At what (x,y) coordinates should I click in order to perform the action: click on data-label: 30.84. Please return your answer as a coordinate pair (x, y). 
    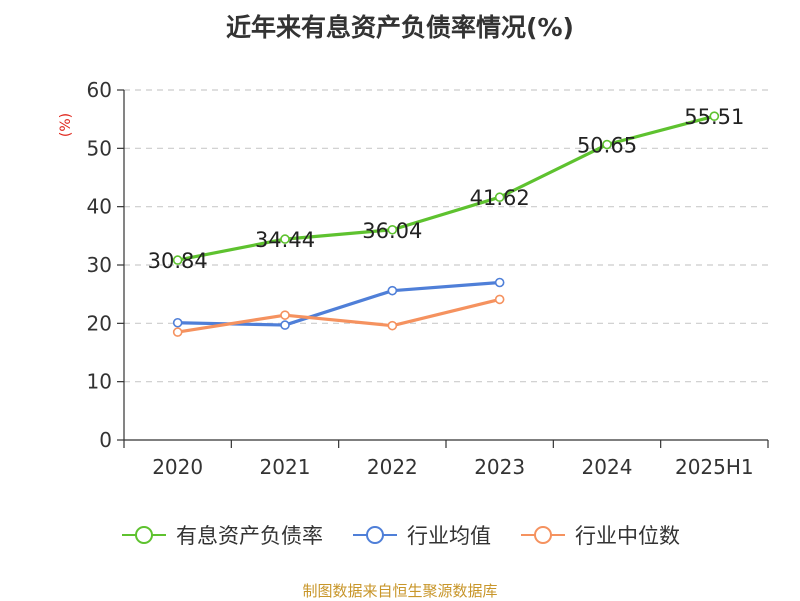
    Looking at the image, I should click on (178, 261).